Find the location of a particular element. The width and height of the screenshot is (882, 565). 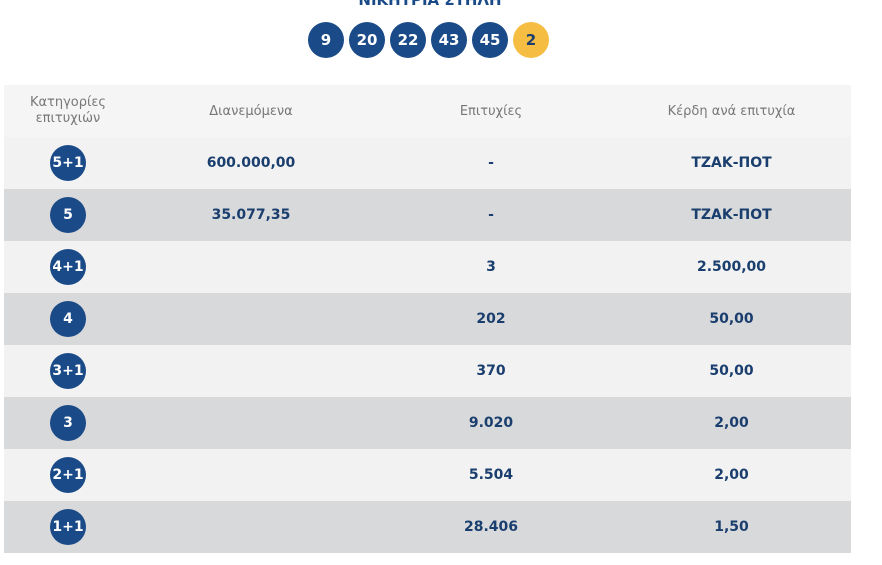

category-badge: 4 is located at coordinates (68, 319).